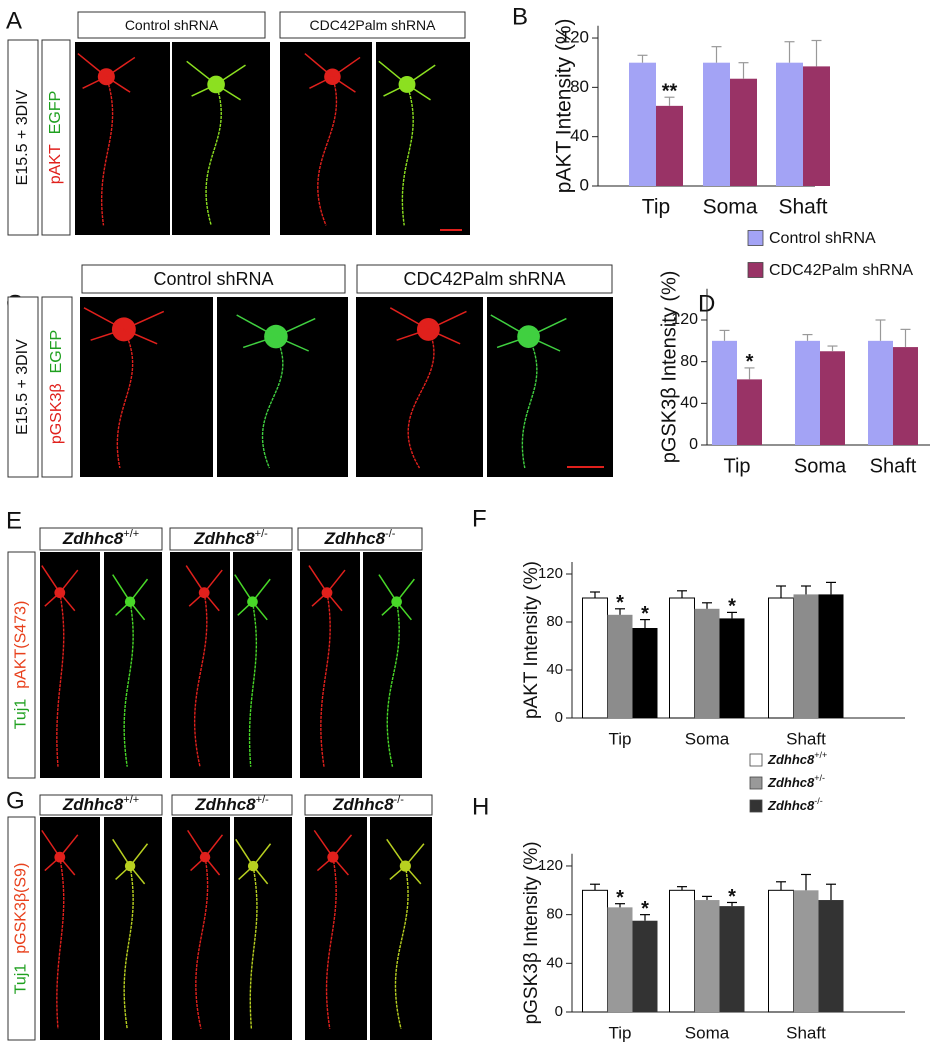  Describe the element at coordinates (225, 804) in the screenshot. I see `header-text: Zdhhc8` at that location.